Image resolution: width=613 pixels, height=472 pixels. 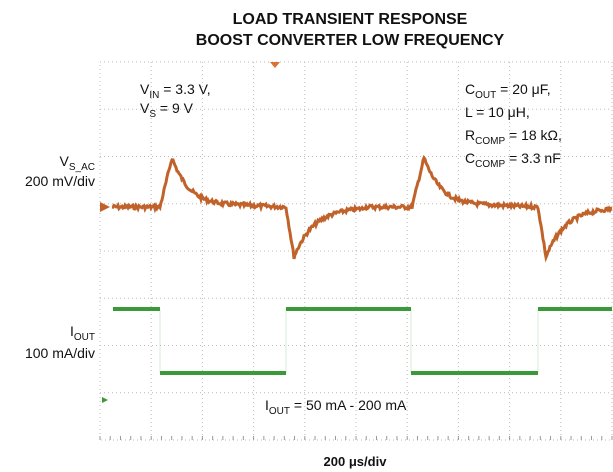 I want to click on channel-scale: 100 mA/div, so click(x=60, y=353).